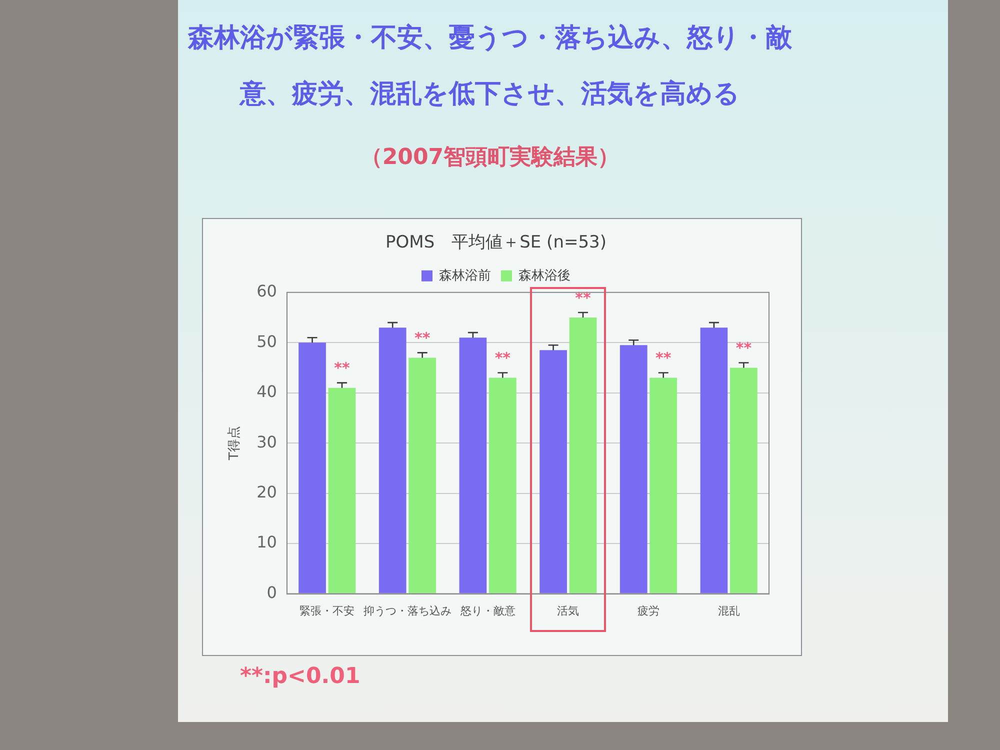 This screenshot has height=750, width=1000. Describe the element at coordinates (407, 611) in the screenshot. I see `x-tick-label: 抑うつ・落ち込み` at that location.